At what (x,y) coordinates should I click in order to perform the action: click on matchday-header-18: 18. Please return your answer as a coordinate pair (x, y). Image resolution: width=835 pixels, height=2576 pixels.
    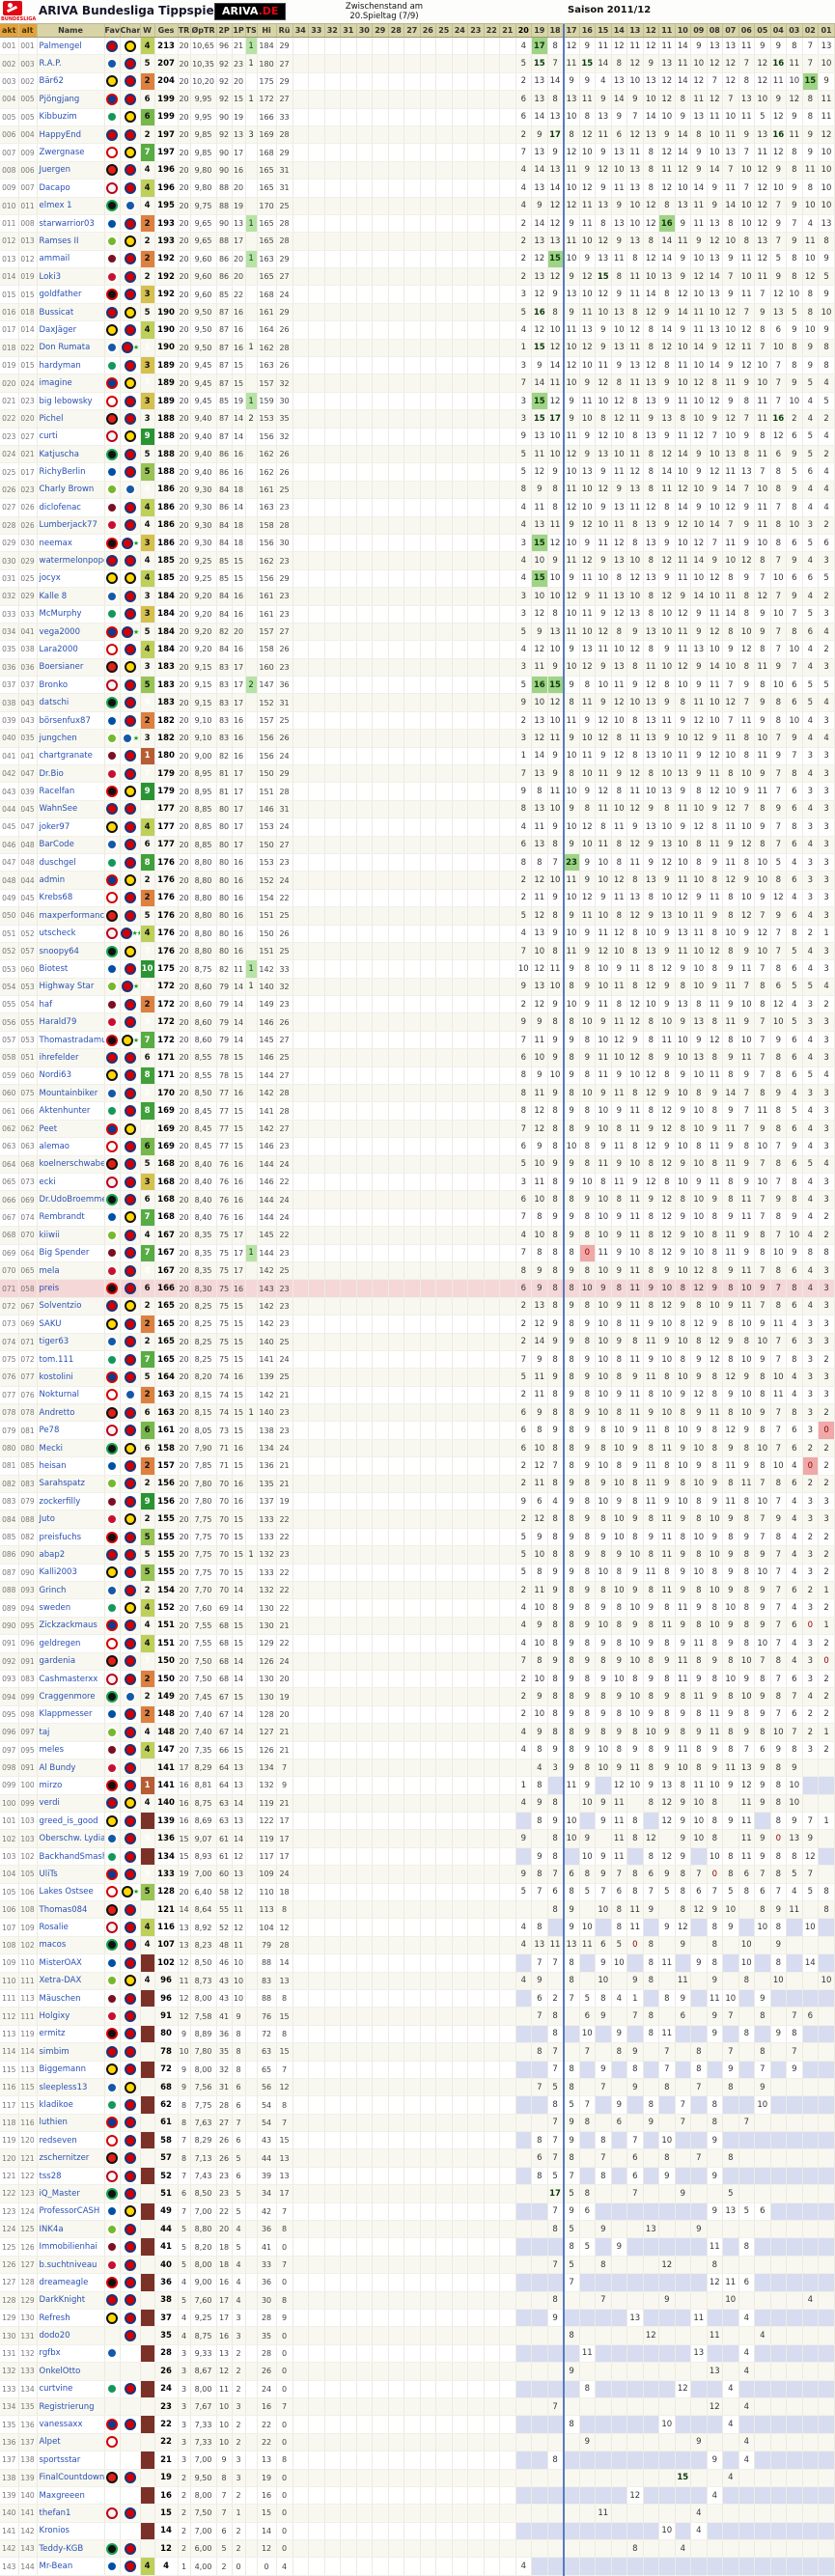
    Looking at the image, I should click on (556, 31).